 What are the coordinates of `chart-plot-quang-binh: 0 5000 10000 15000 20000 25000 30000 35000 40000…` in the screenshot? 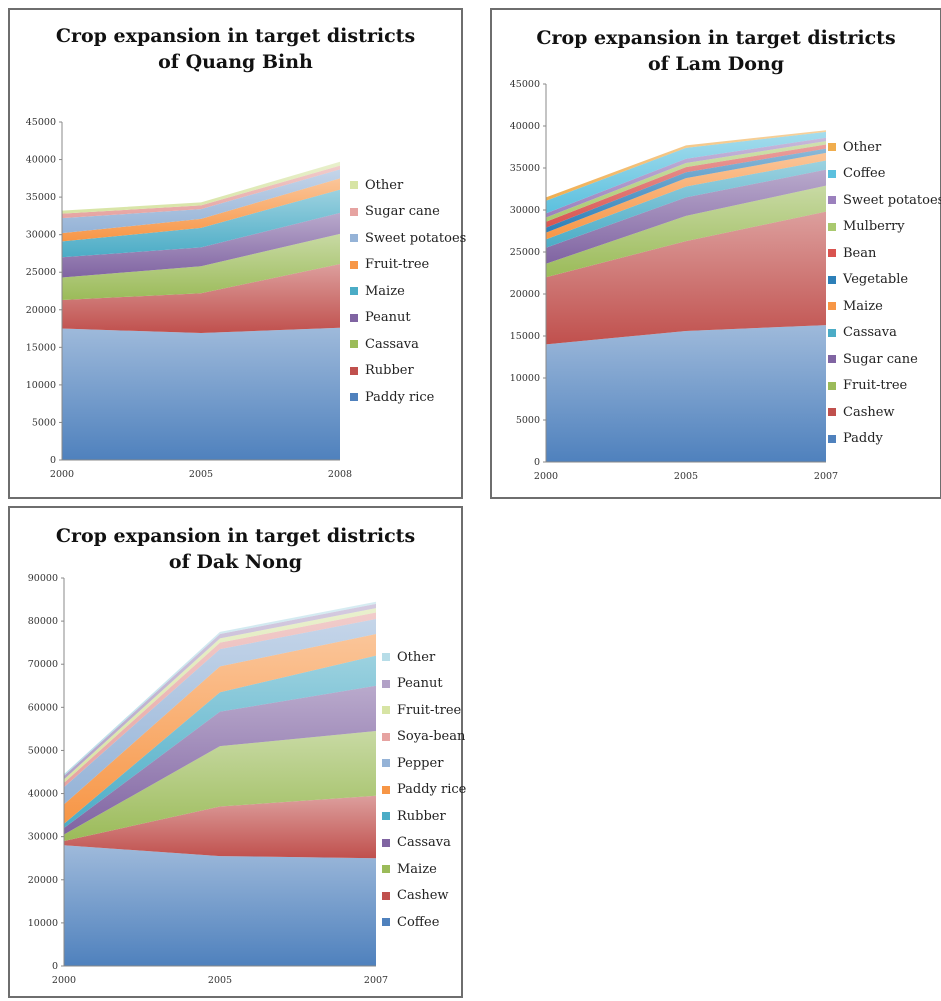 It's located at (189, 298).